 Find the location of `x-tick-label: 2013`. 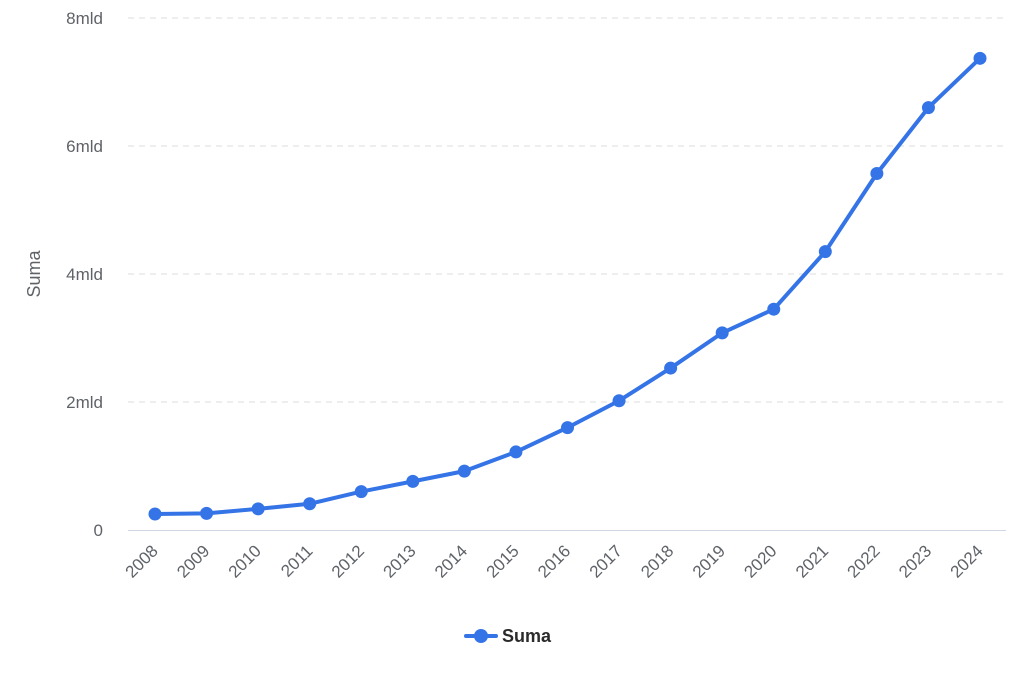

x-tick-label: 2013 is located at coordinates (399, 561).